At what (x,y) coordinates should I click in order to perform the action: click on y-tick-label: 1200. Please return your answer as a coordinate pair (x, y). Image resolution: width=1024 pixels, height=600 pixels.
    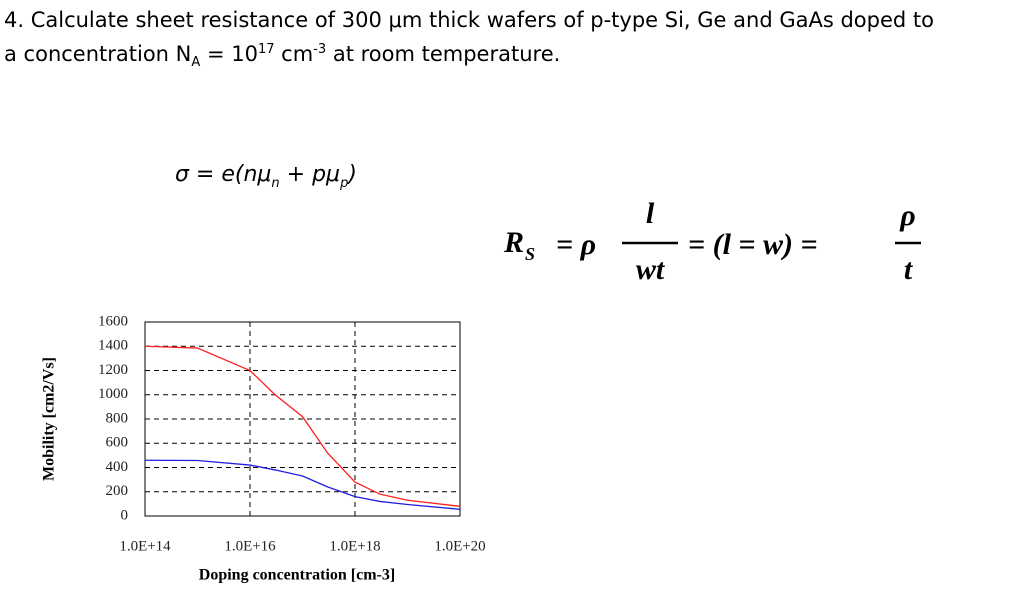
    Looking at the image, I should click on (113, 370).